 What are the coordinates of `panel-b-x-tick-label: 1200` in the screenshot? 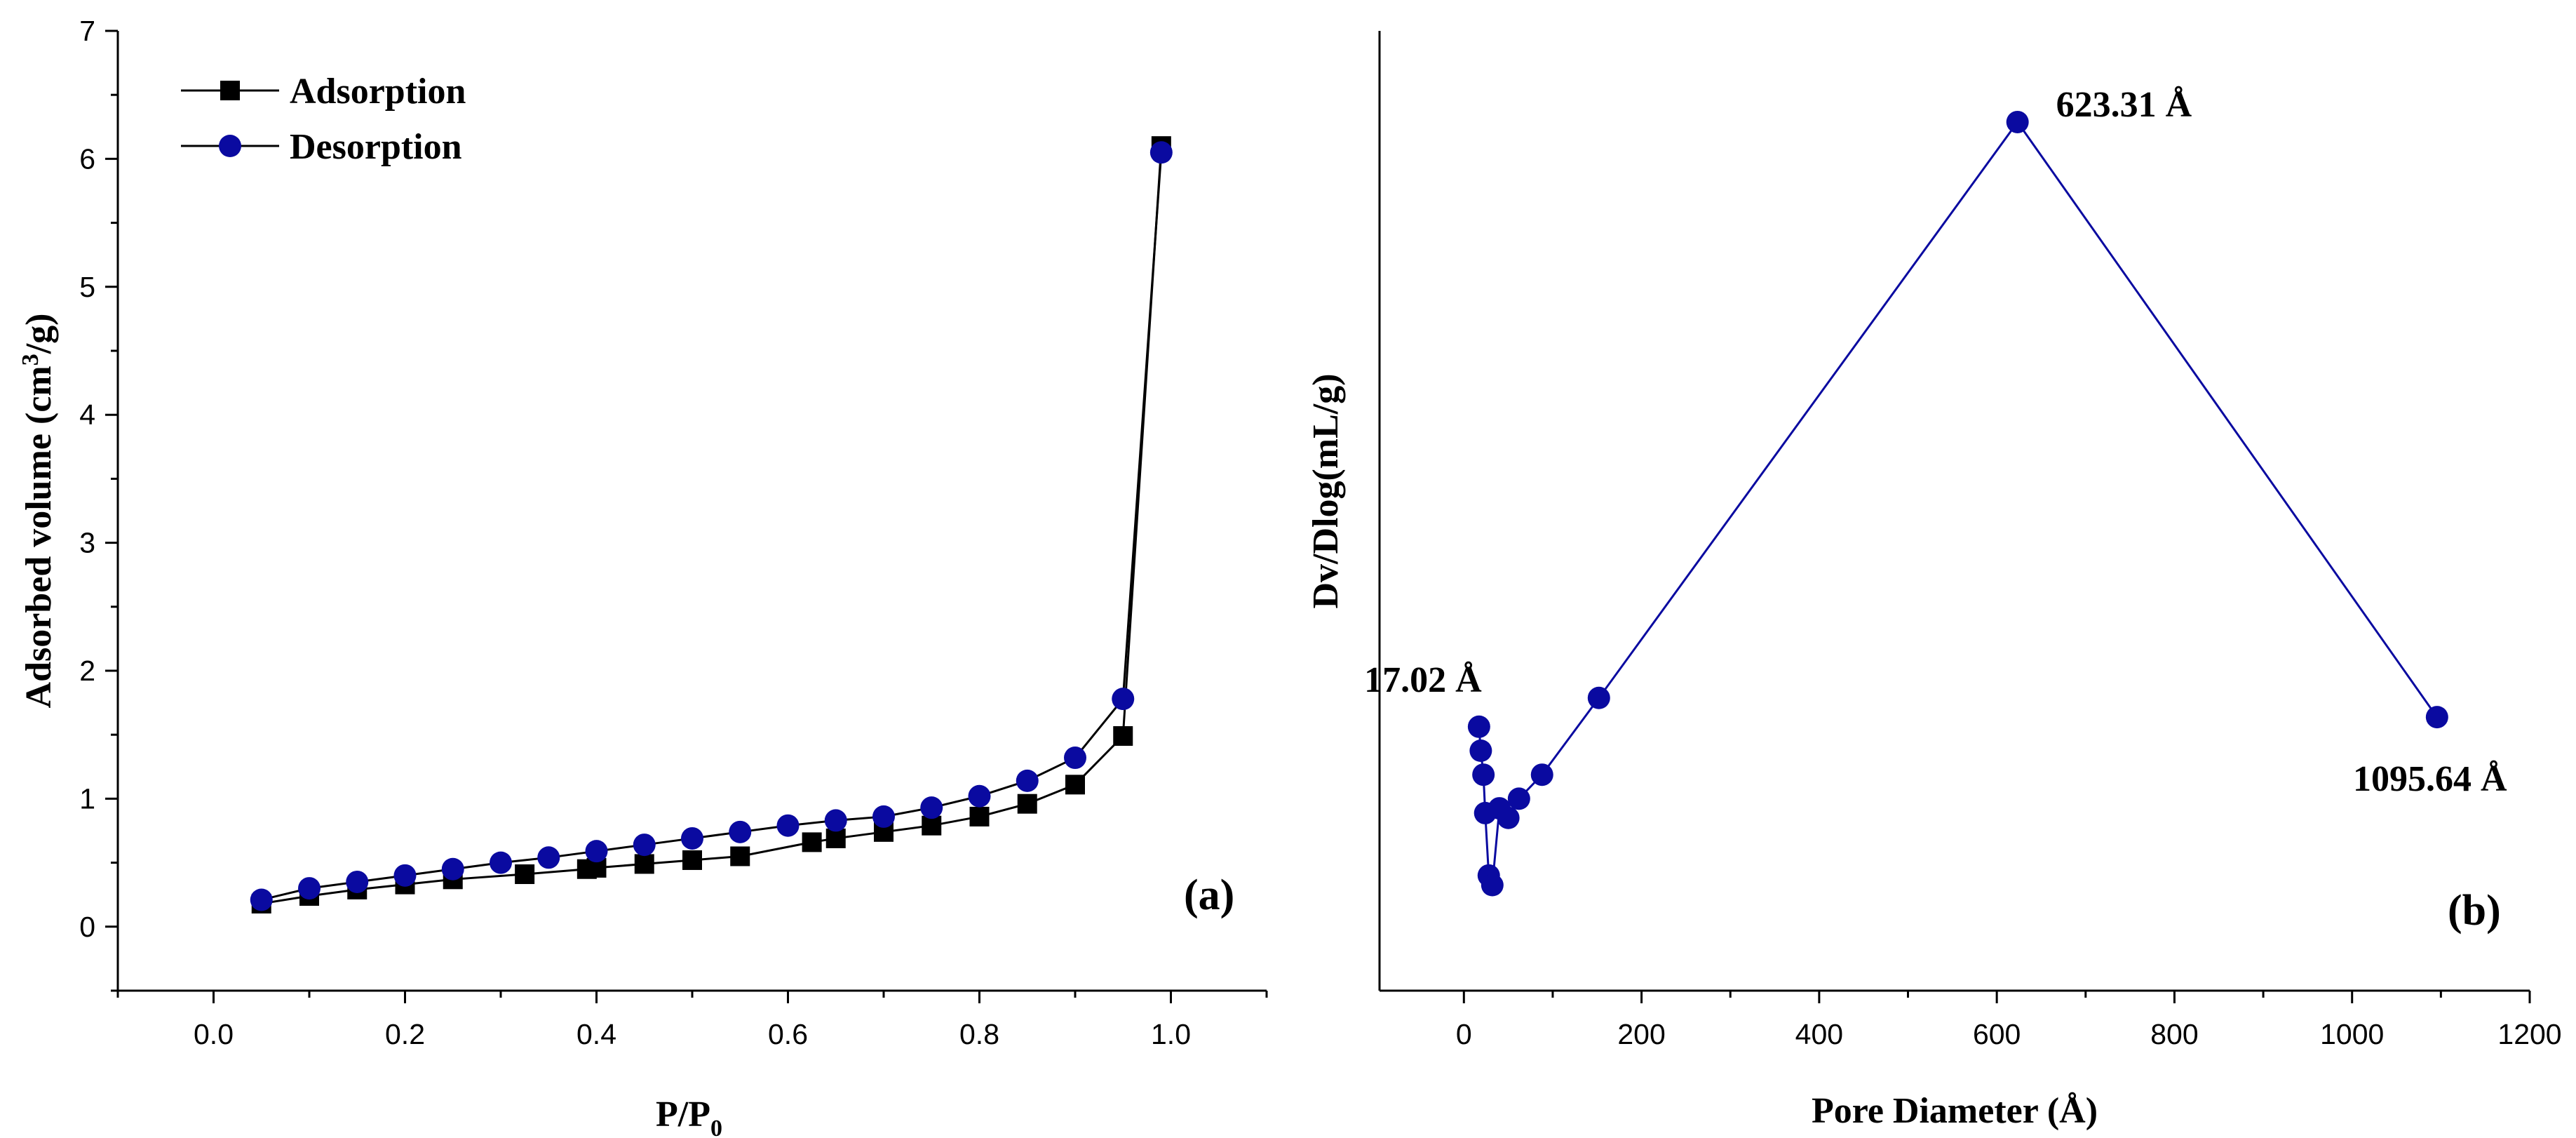 It's located at (2529, 1034).